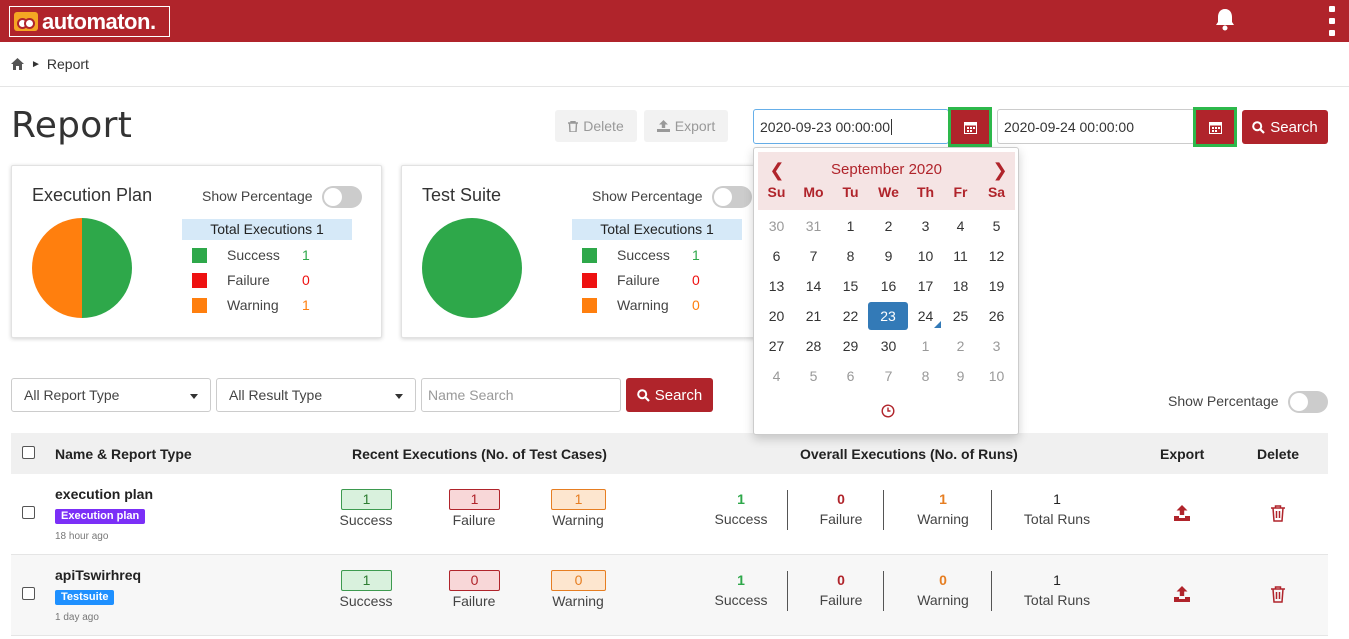  I want to click on calendar-day: 11, so click(960, 256).